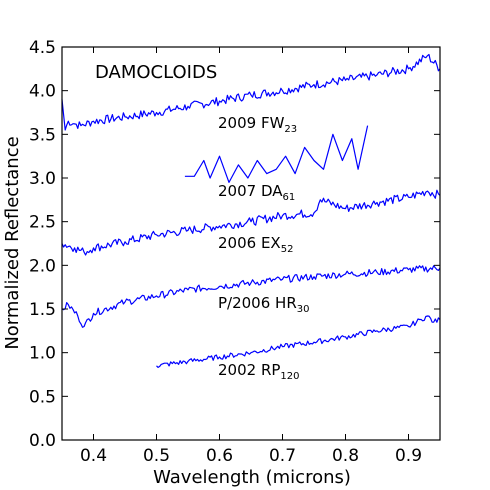  What do you see at coordinates (282, 456) in the screenshot?
I see `x-tick-label: 0.7` at bounding box center [282, 456].